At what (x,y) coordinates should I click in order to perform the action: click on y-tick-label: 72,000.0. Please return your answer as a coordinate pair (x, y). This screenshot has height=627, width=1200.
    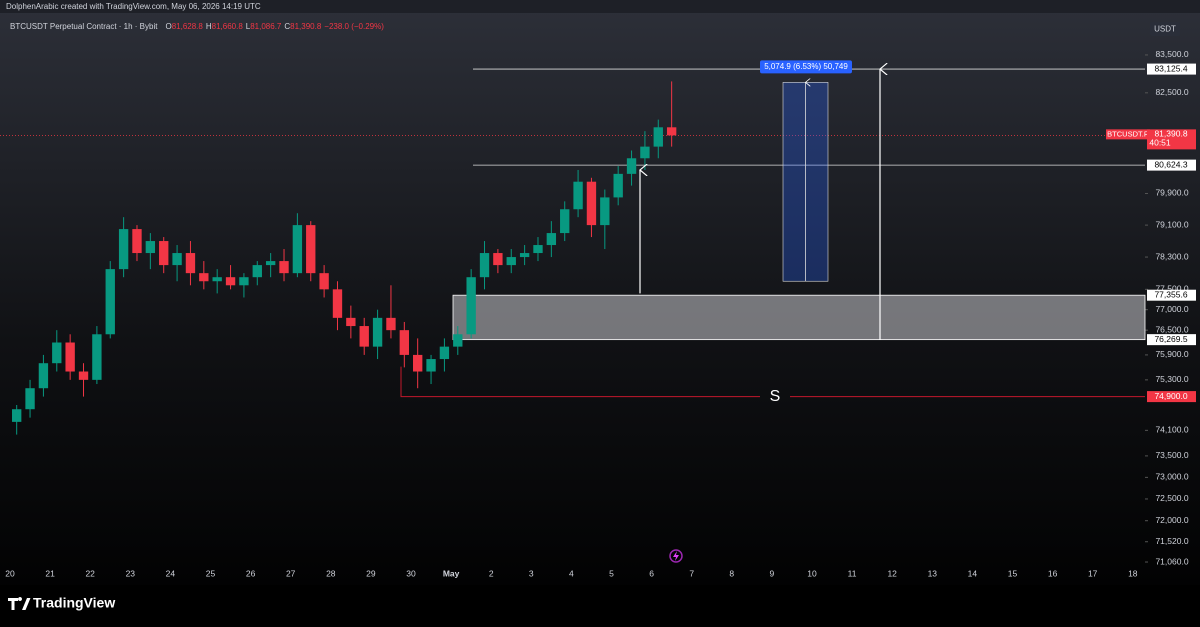
    Looking at the image, I should click on (1171, 520).